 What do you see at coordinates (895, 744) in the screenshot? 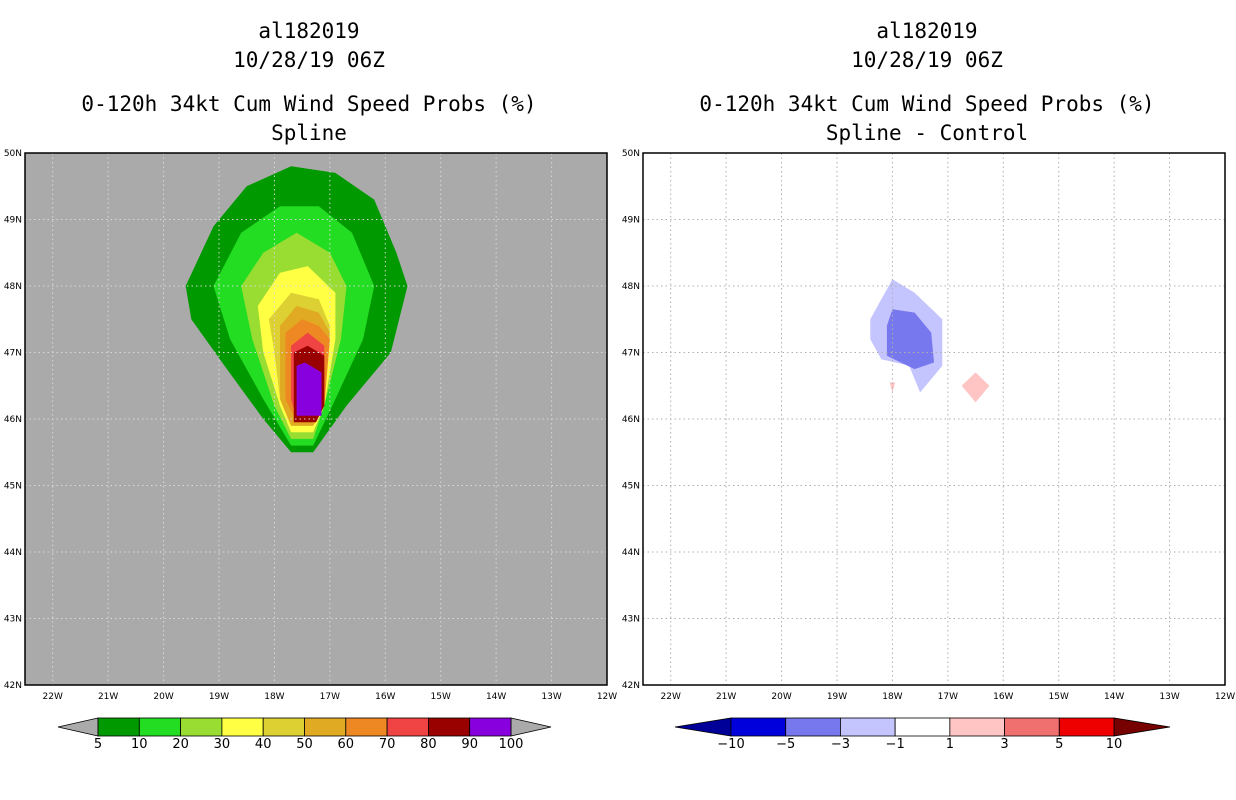
I see `colorbar-label: −1` at bounding box center [895, 744].